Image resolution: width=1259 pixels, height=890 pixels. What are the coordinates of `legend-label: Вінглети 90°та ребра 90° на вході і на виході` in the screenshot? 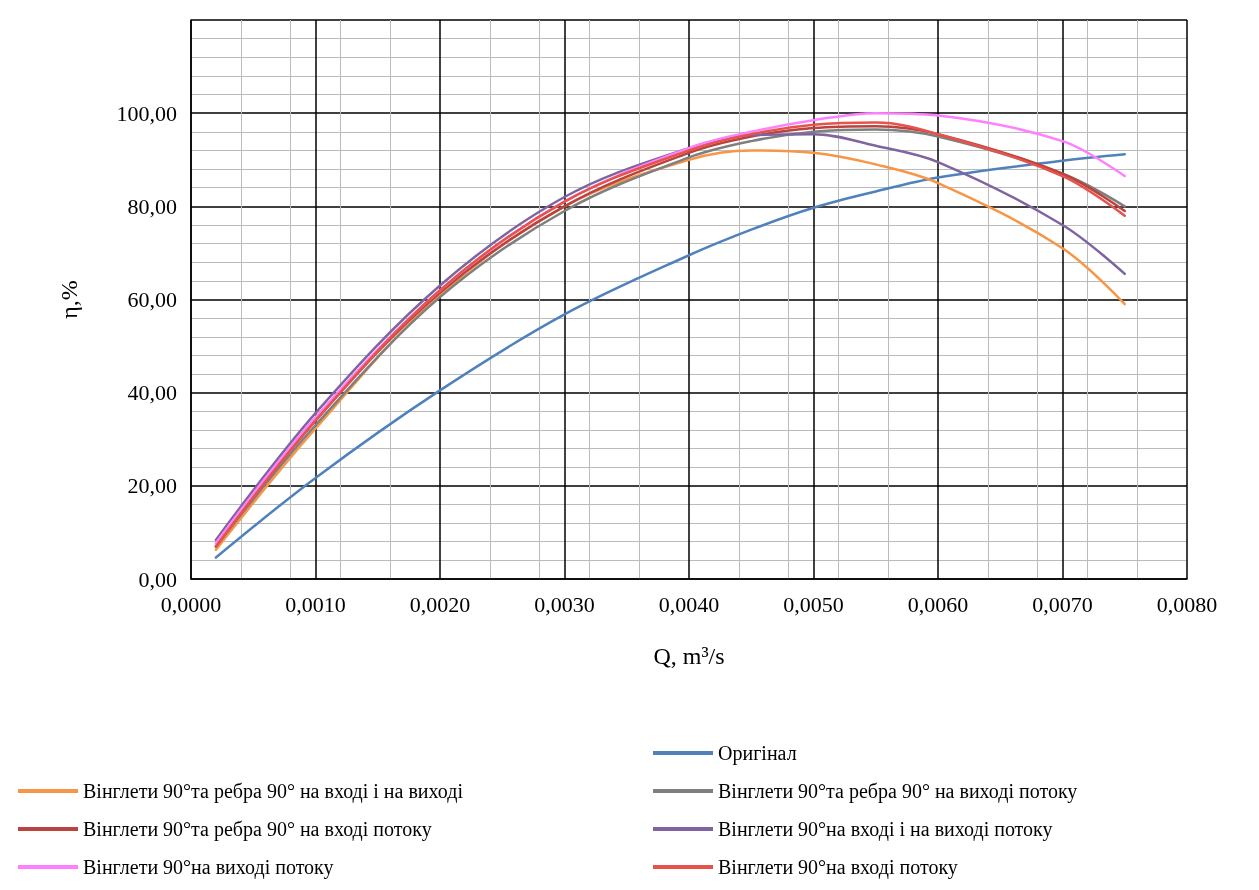 It's located at (273, 791).